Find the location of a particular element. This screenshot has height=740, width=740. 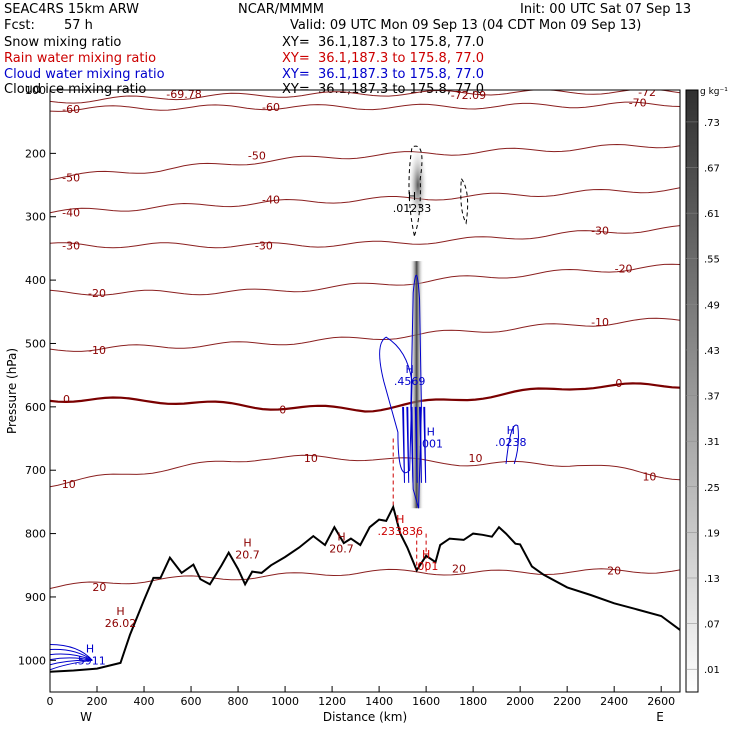

colorbar-label: .25 is located at coordinates (712, 488).